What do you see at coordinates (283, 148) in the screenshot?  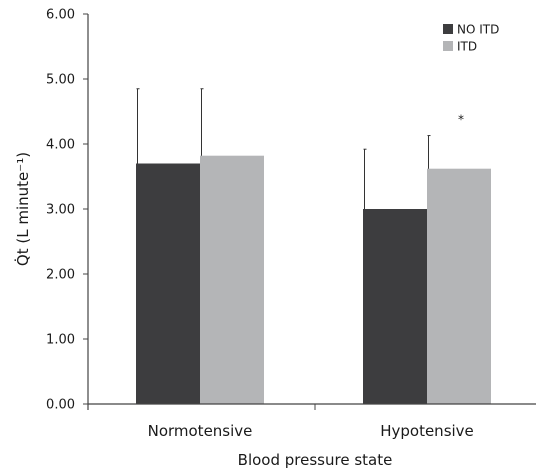 I see `error-bars-layer` at bounding box center [283, 148].